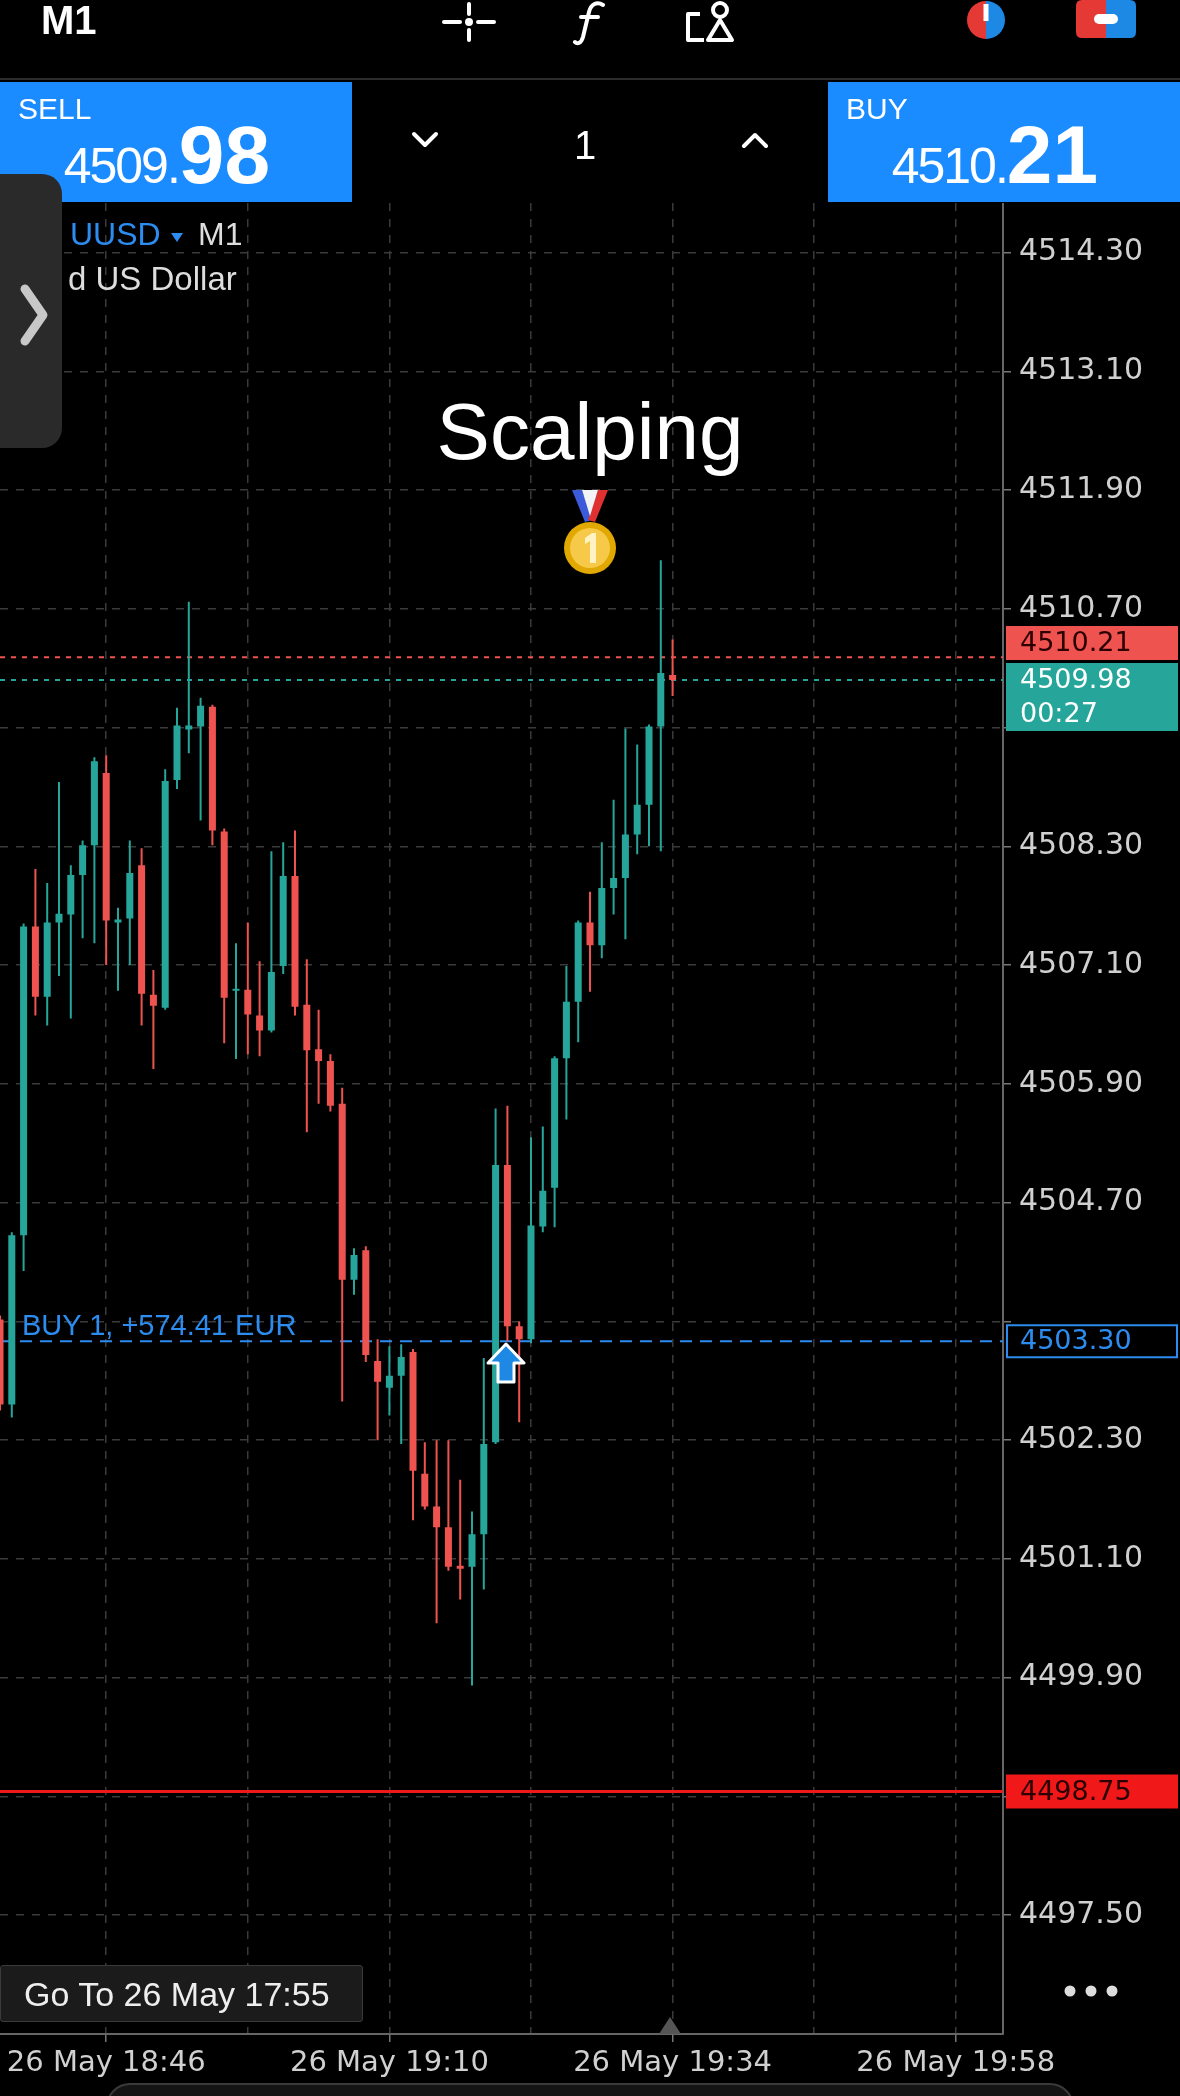  Describe the element at coordinates (1081, 1675) in the screenshot. I see `y-tick-label: 4499.90` at that location.